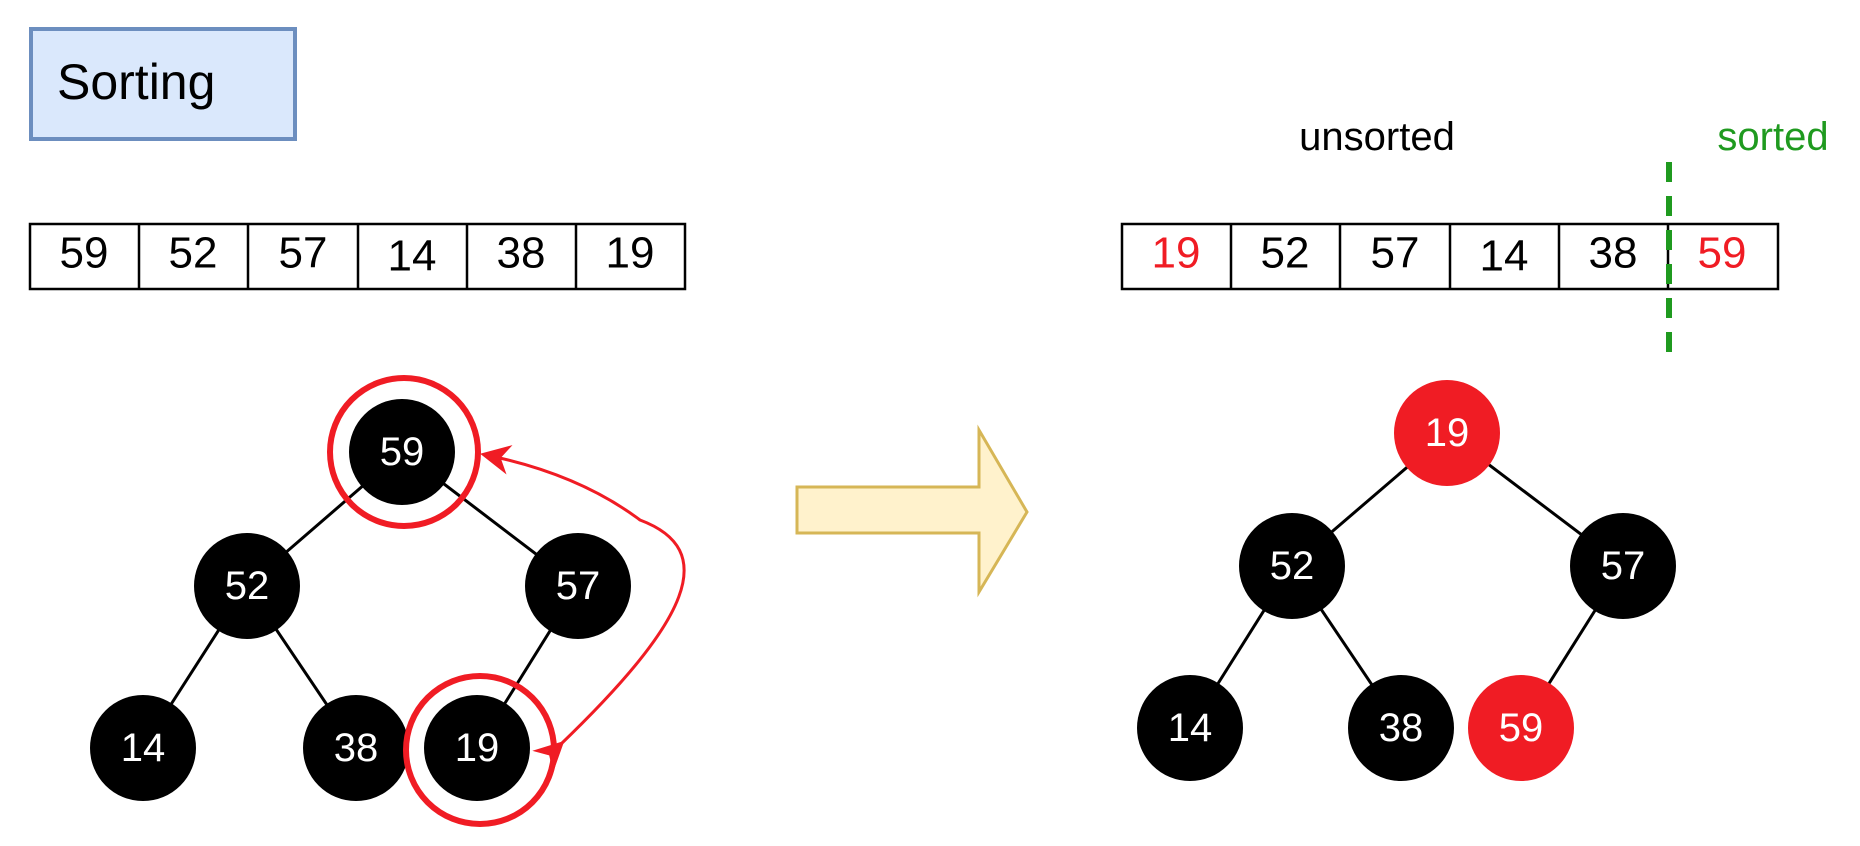 This screenshot has width=1860, height=846. I want to click on before-node-left-right, so click(356, 748).